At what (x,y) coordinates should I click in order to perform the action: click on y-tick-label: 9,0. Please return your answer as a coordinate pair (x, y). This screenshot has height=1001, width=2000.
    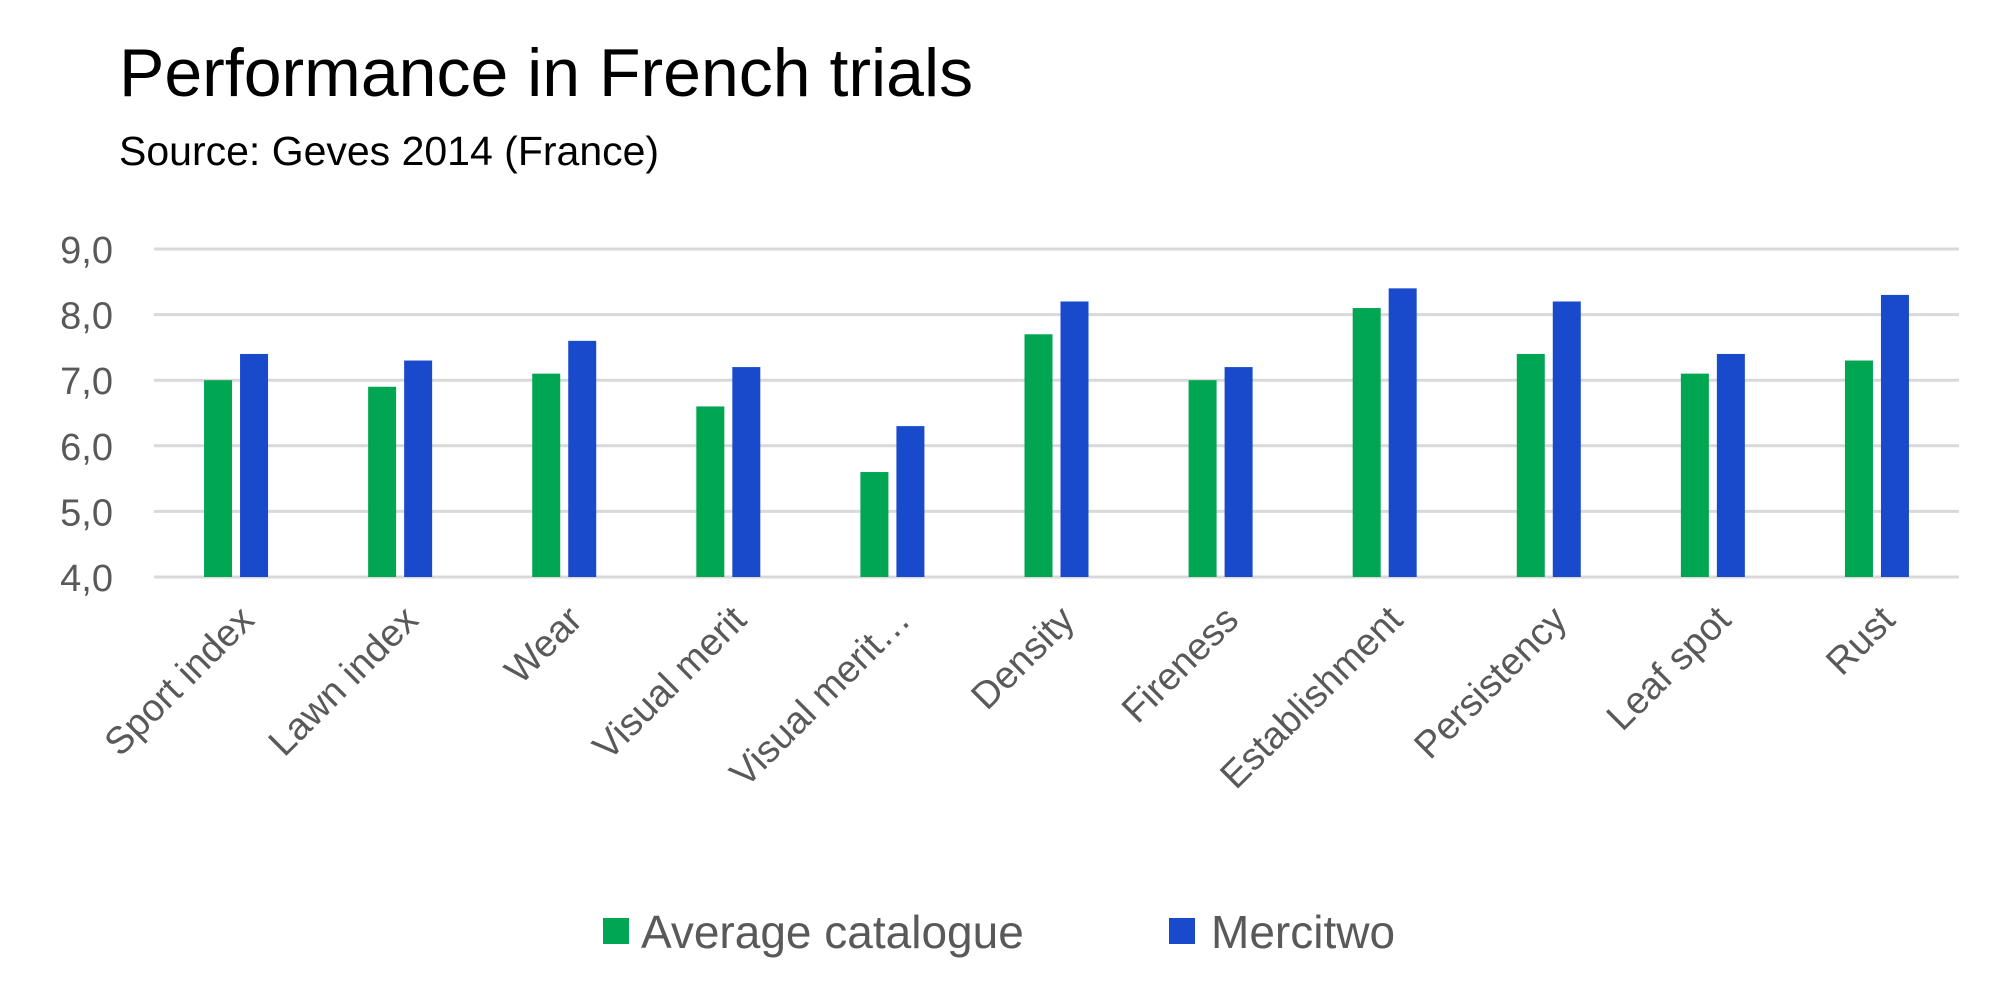
    Looking at the image, I should click on (86, 251).